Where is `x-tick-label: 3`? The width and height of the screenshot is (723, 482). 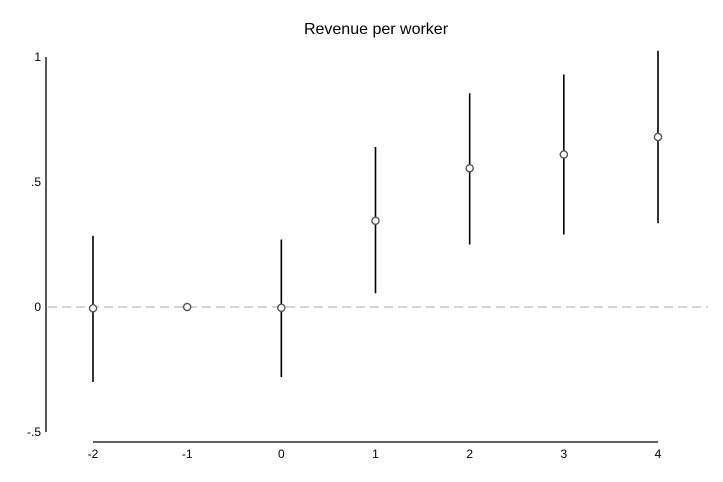
x-tick-label: 3 is located at coordinates (563, 454).